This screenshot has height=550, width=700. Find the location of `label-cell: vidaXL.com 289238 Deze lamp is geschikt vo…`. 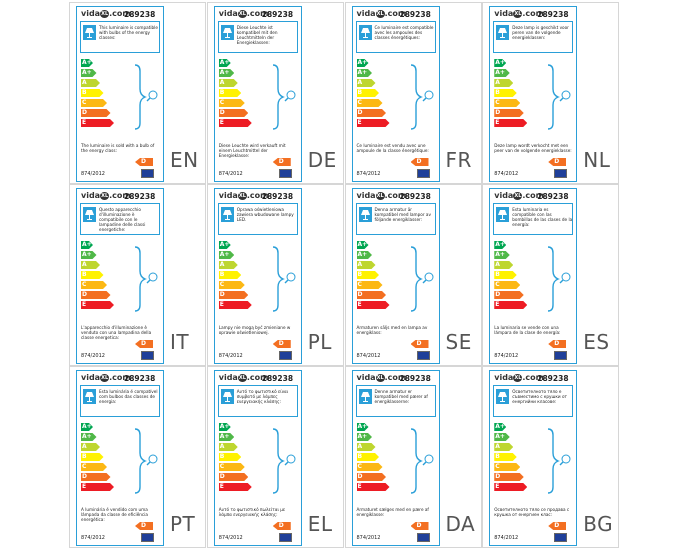

label-cell: vidaXL.com 289238 Deze lamp is geschikt vo… is located at coordinates (551, 93).